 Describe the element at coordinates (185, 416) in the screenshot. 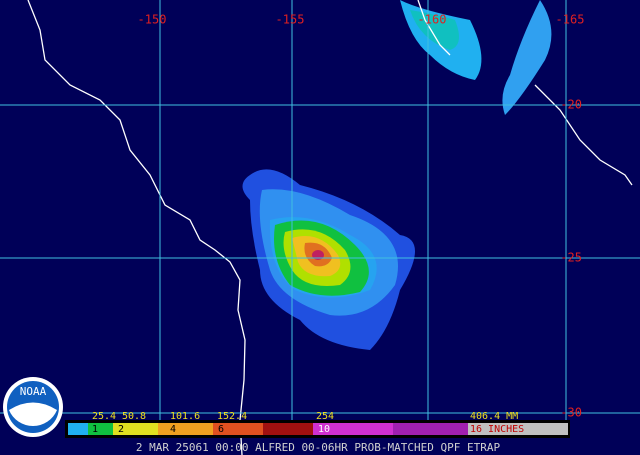

I see `legend-mm-label: 101.6` at that location.